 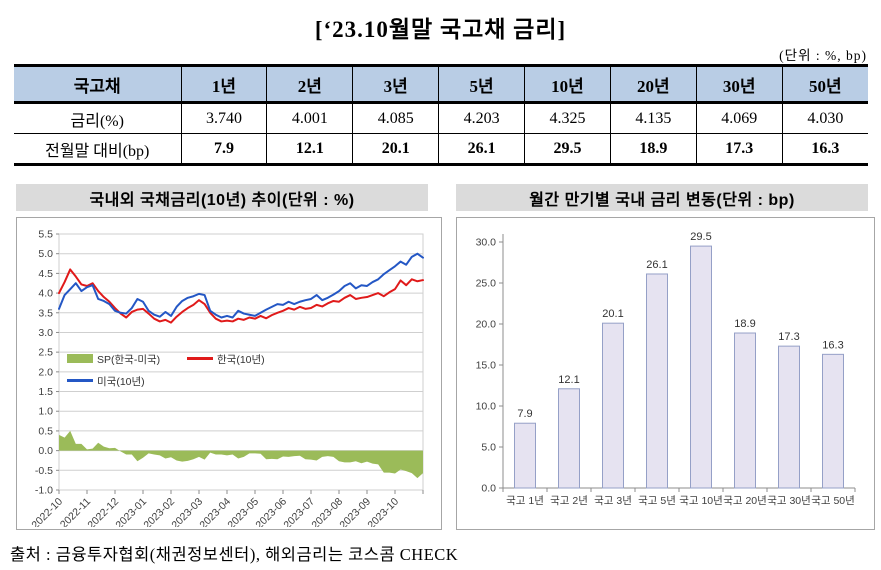 What do you see at coordinates (309, 84) in the screenshot?
I see `header-cell-2y: 2년` at bounding box center [309, 84].